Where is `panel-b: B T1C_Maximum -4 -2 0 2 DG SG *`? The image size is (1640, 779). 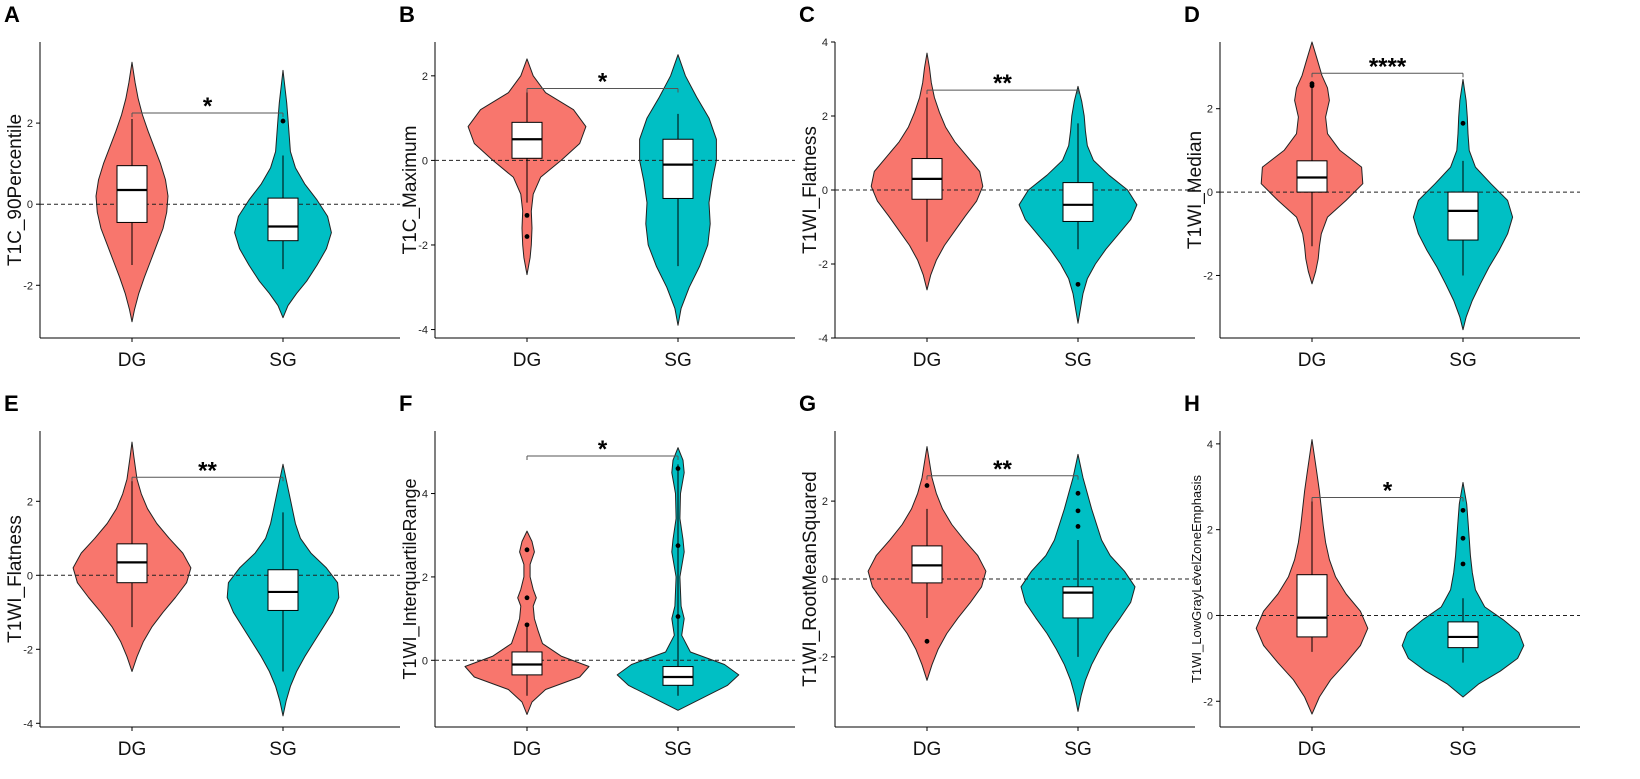 panel-b: B T1C_Maximum -4 -2 0 2 DG SG * is located at coordinates (600, 194).